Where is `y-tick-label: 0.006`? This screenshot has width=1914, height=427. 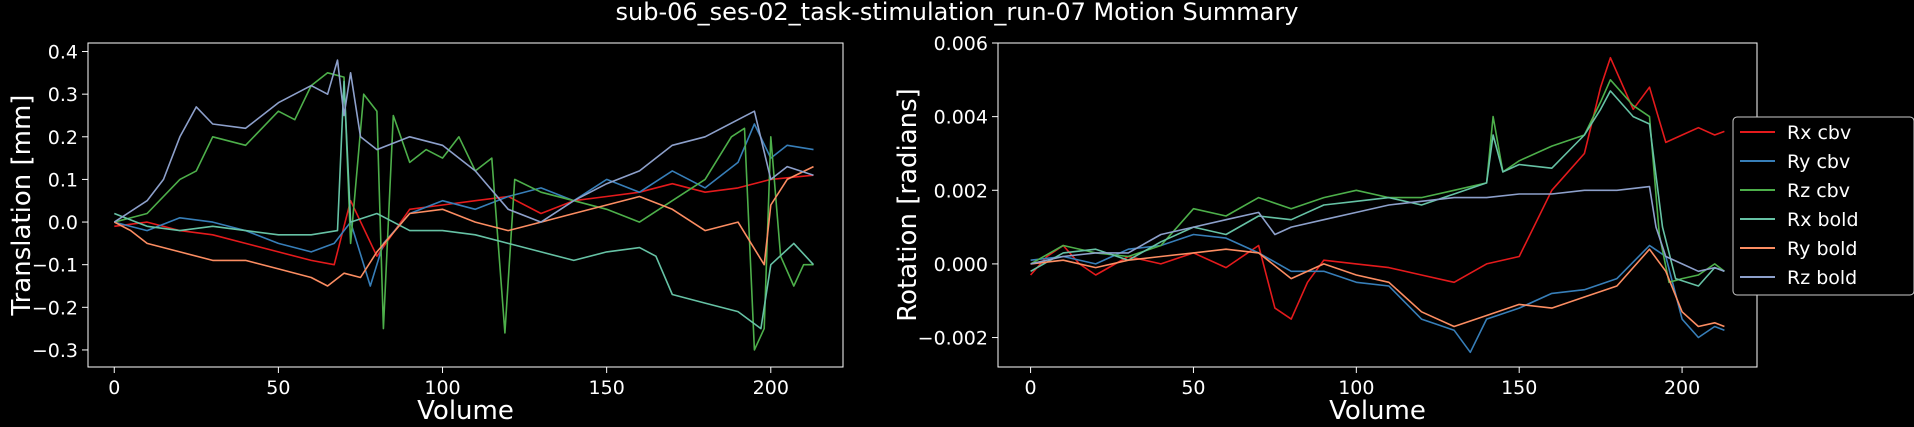 y-tick-label: 0.006 is located at coordinates (961, 44).